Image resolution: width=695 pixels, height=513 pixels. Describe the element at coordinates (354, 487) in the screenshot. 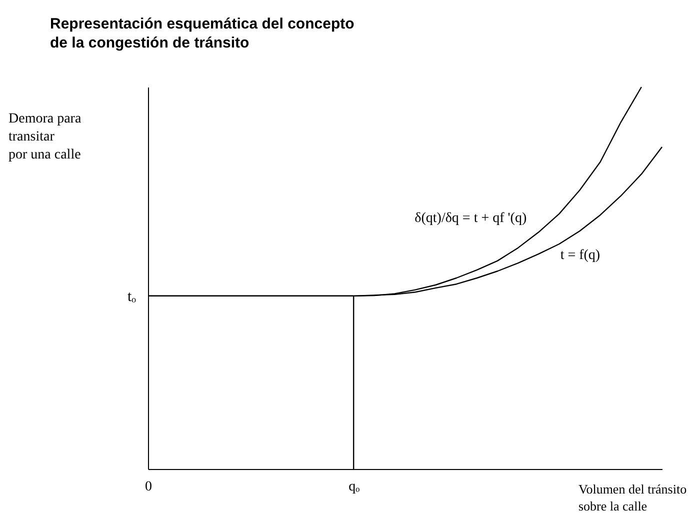

I see `x-tick-label: qₒ` at that location.